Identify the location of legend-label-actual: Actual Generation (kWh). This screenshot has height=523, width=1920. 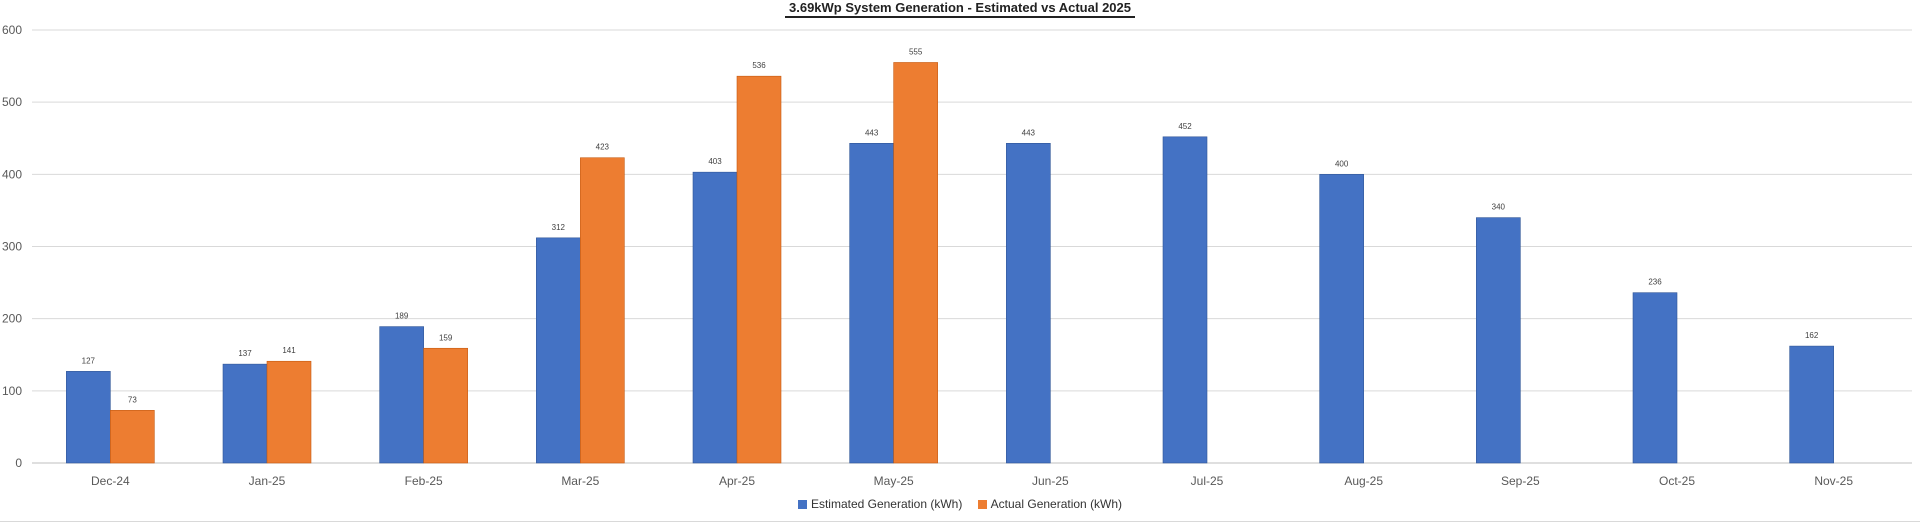
(1056, 504).